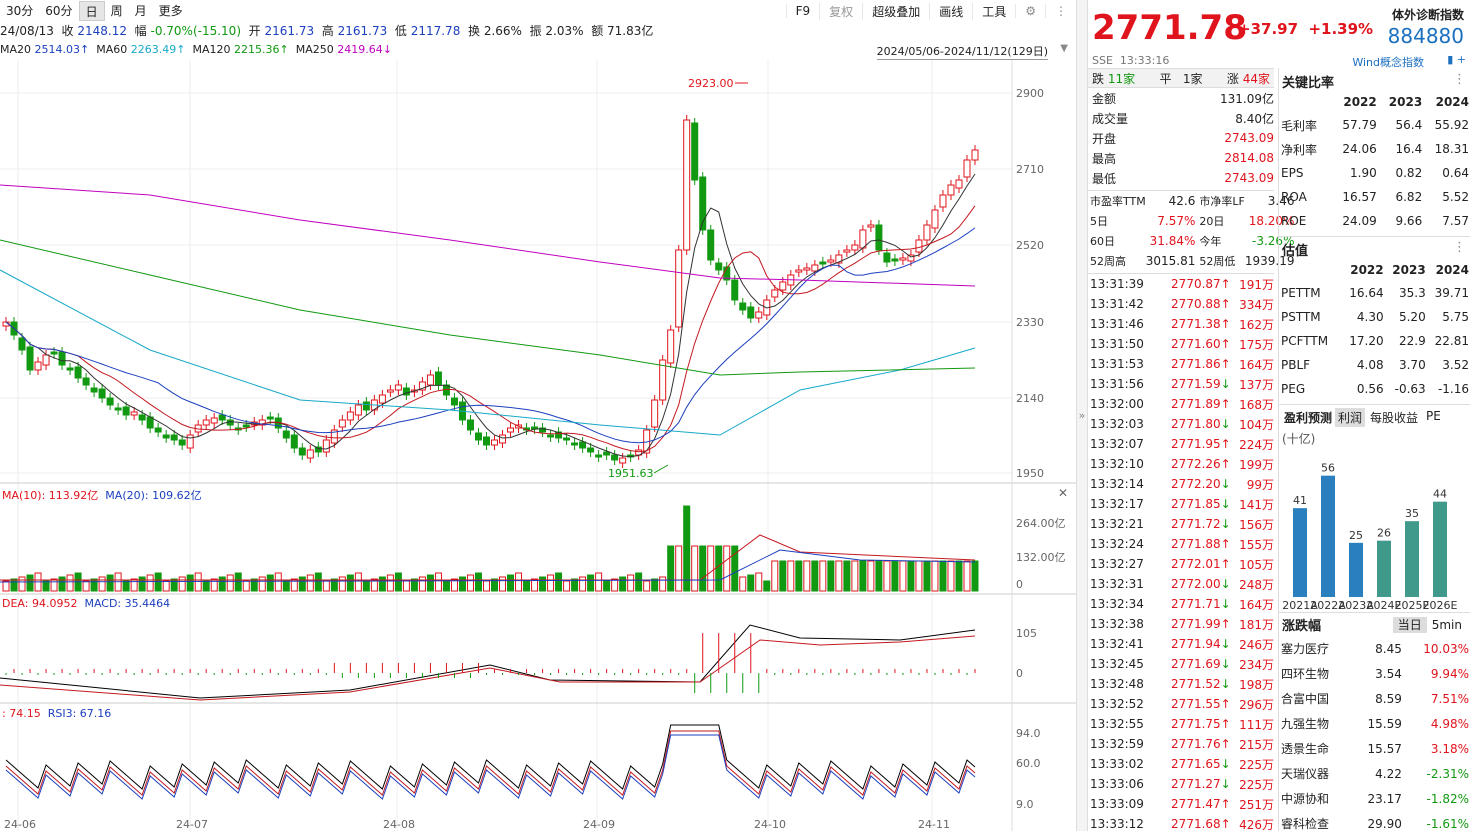 Image resolution: width=1470 pixels, height=831 pixels. I want to click on mover-row: 睿科检查 29.90 -1.61%, so click(1375, 821).